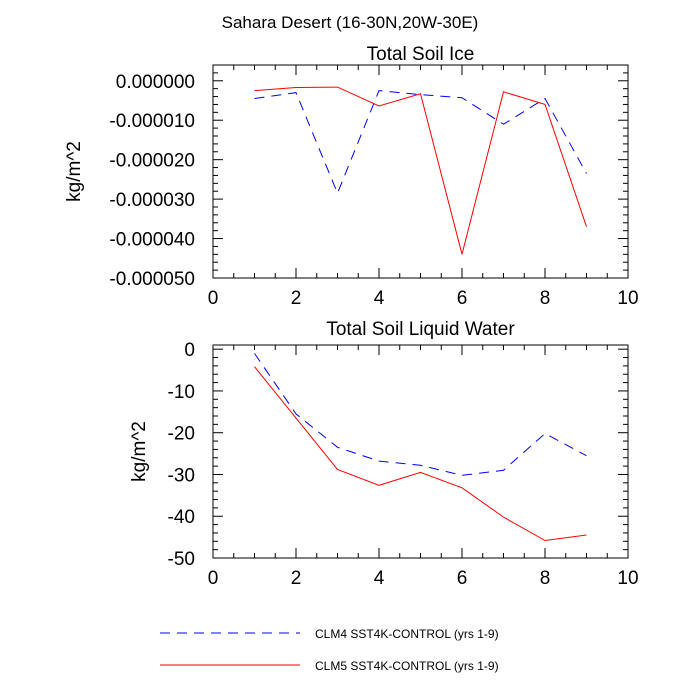 This screenshot has height=700, width=700. I want to click on soil-ice-xtick-label: 4, so click(379, 298).